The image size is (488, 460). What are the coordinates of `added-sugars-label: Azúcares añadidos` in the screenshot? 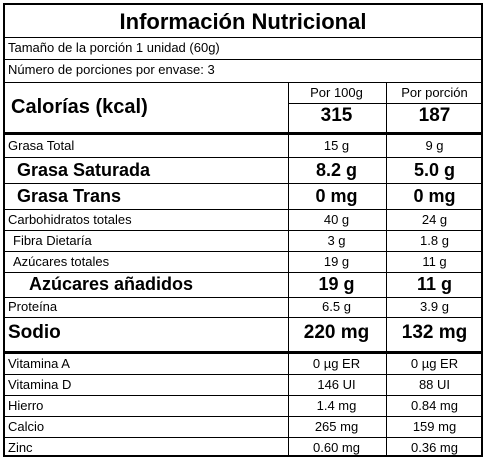 It's located at (111, 284).